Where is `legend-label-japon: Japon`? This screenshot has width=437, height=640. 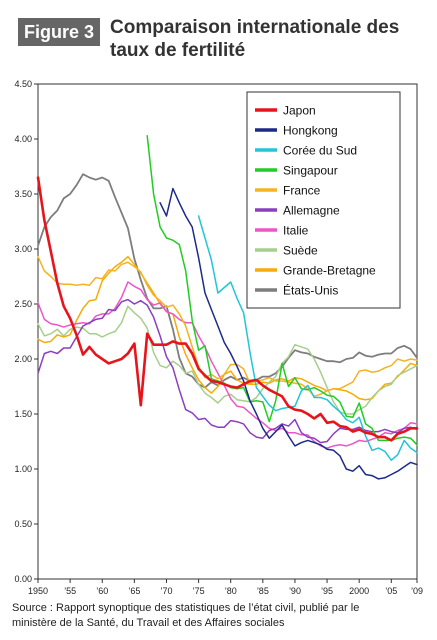
legend-label-japon: Japon is located at coordinates (299, 111).